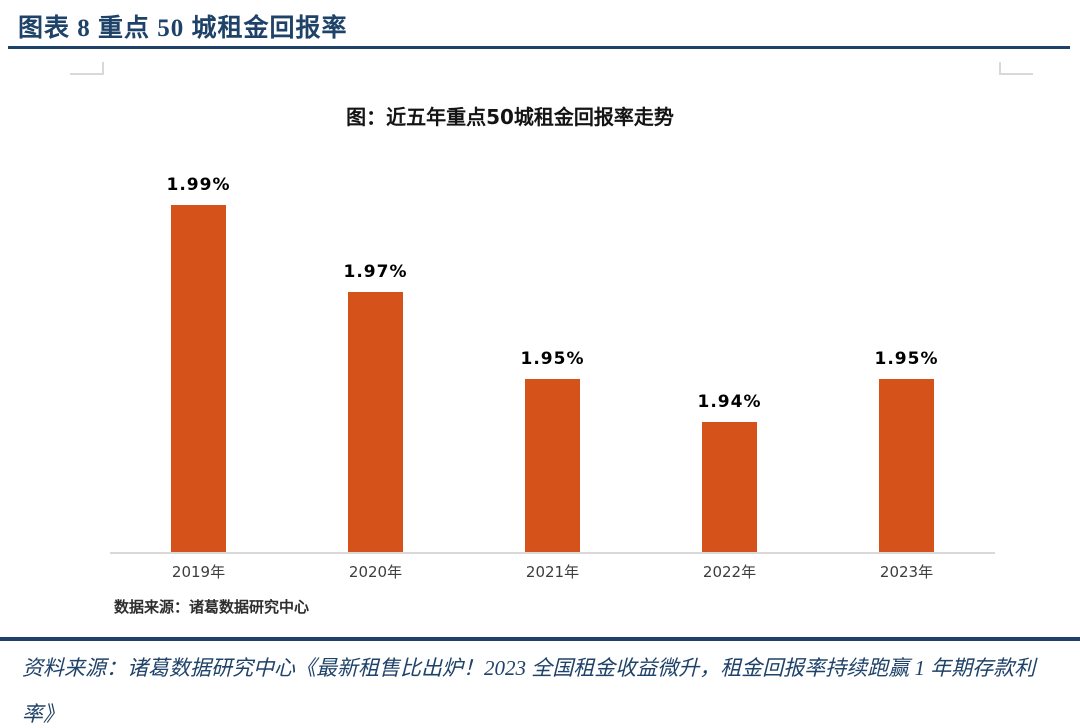 The width and height of the screenshot is (1080, 728). What do you see at coordinates (375, 572) in the screenshot?
I see `x-axis-tick-label: 2020年` at bounding box center [375, 572].